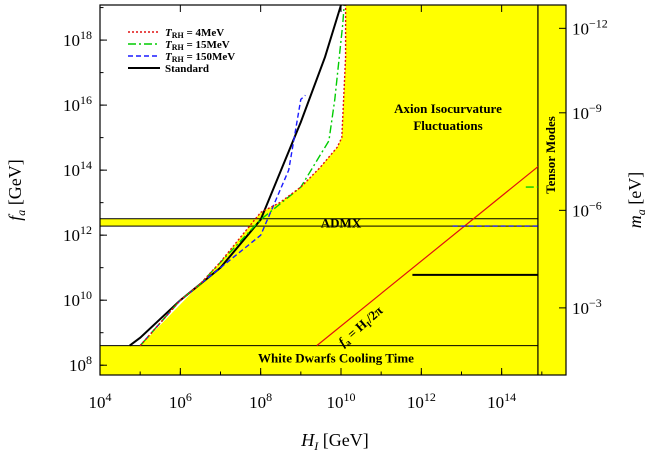 The image size is (652, 461). I want to click on x-tick-label: 10¹², so click(421, 401).